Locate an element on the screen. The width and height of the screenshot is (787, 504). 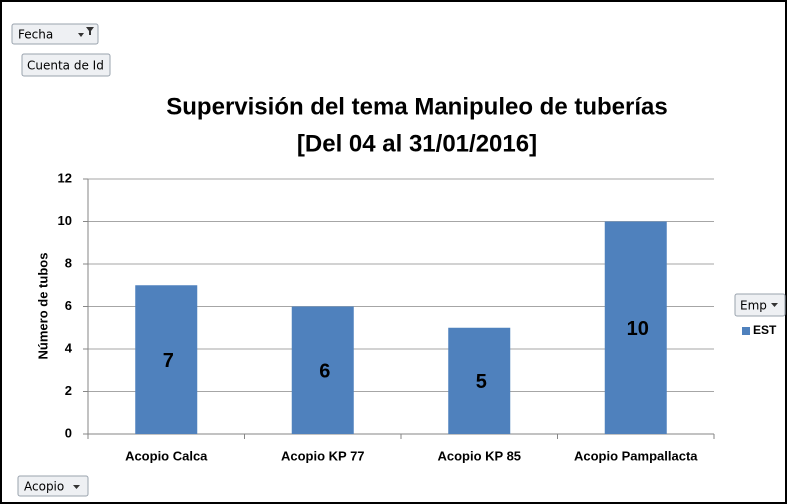
data-label: 10 is located at coordinates (638, 329).